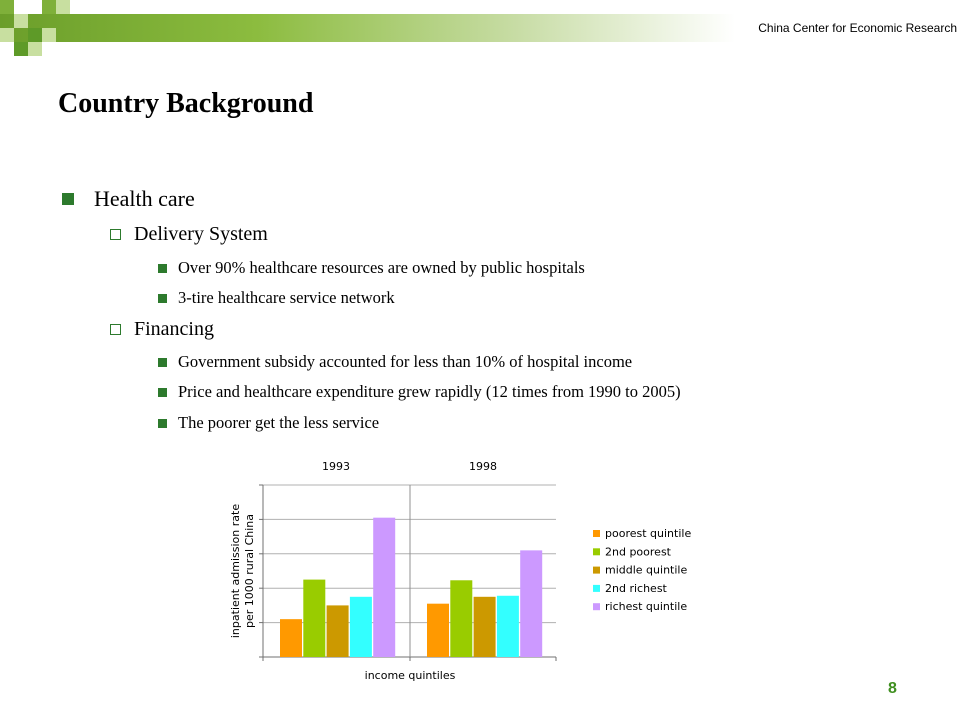  Describe the element at coordinates (483, 466) in the screenshot. I see `panel-label-1998: 1998` at that location.